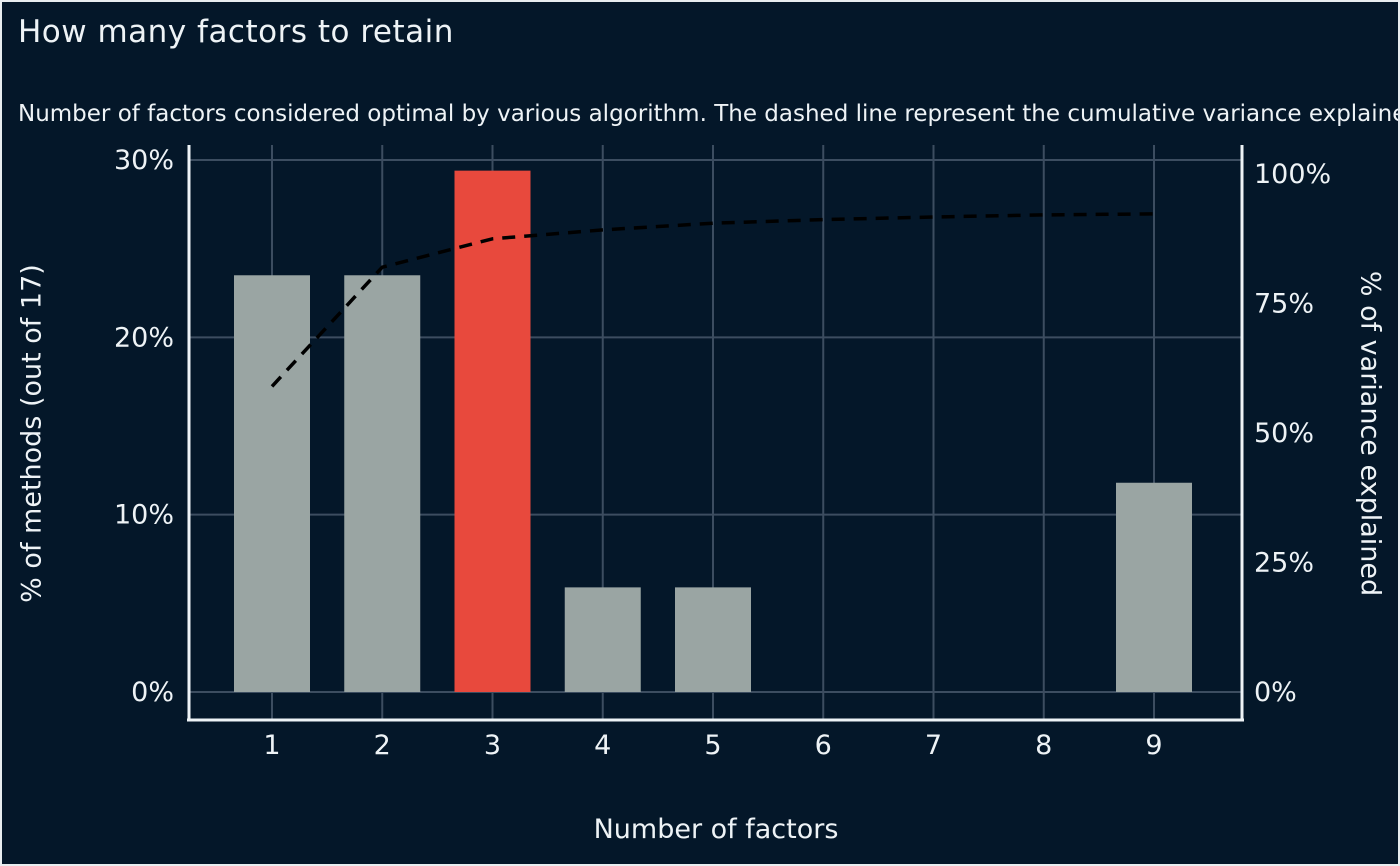 Image resolution: width=1400 pixels, height=866 pixels. I want to click on x-tick-label: 3, so click(492, 745).